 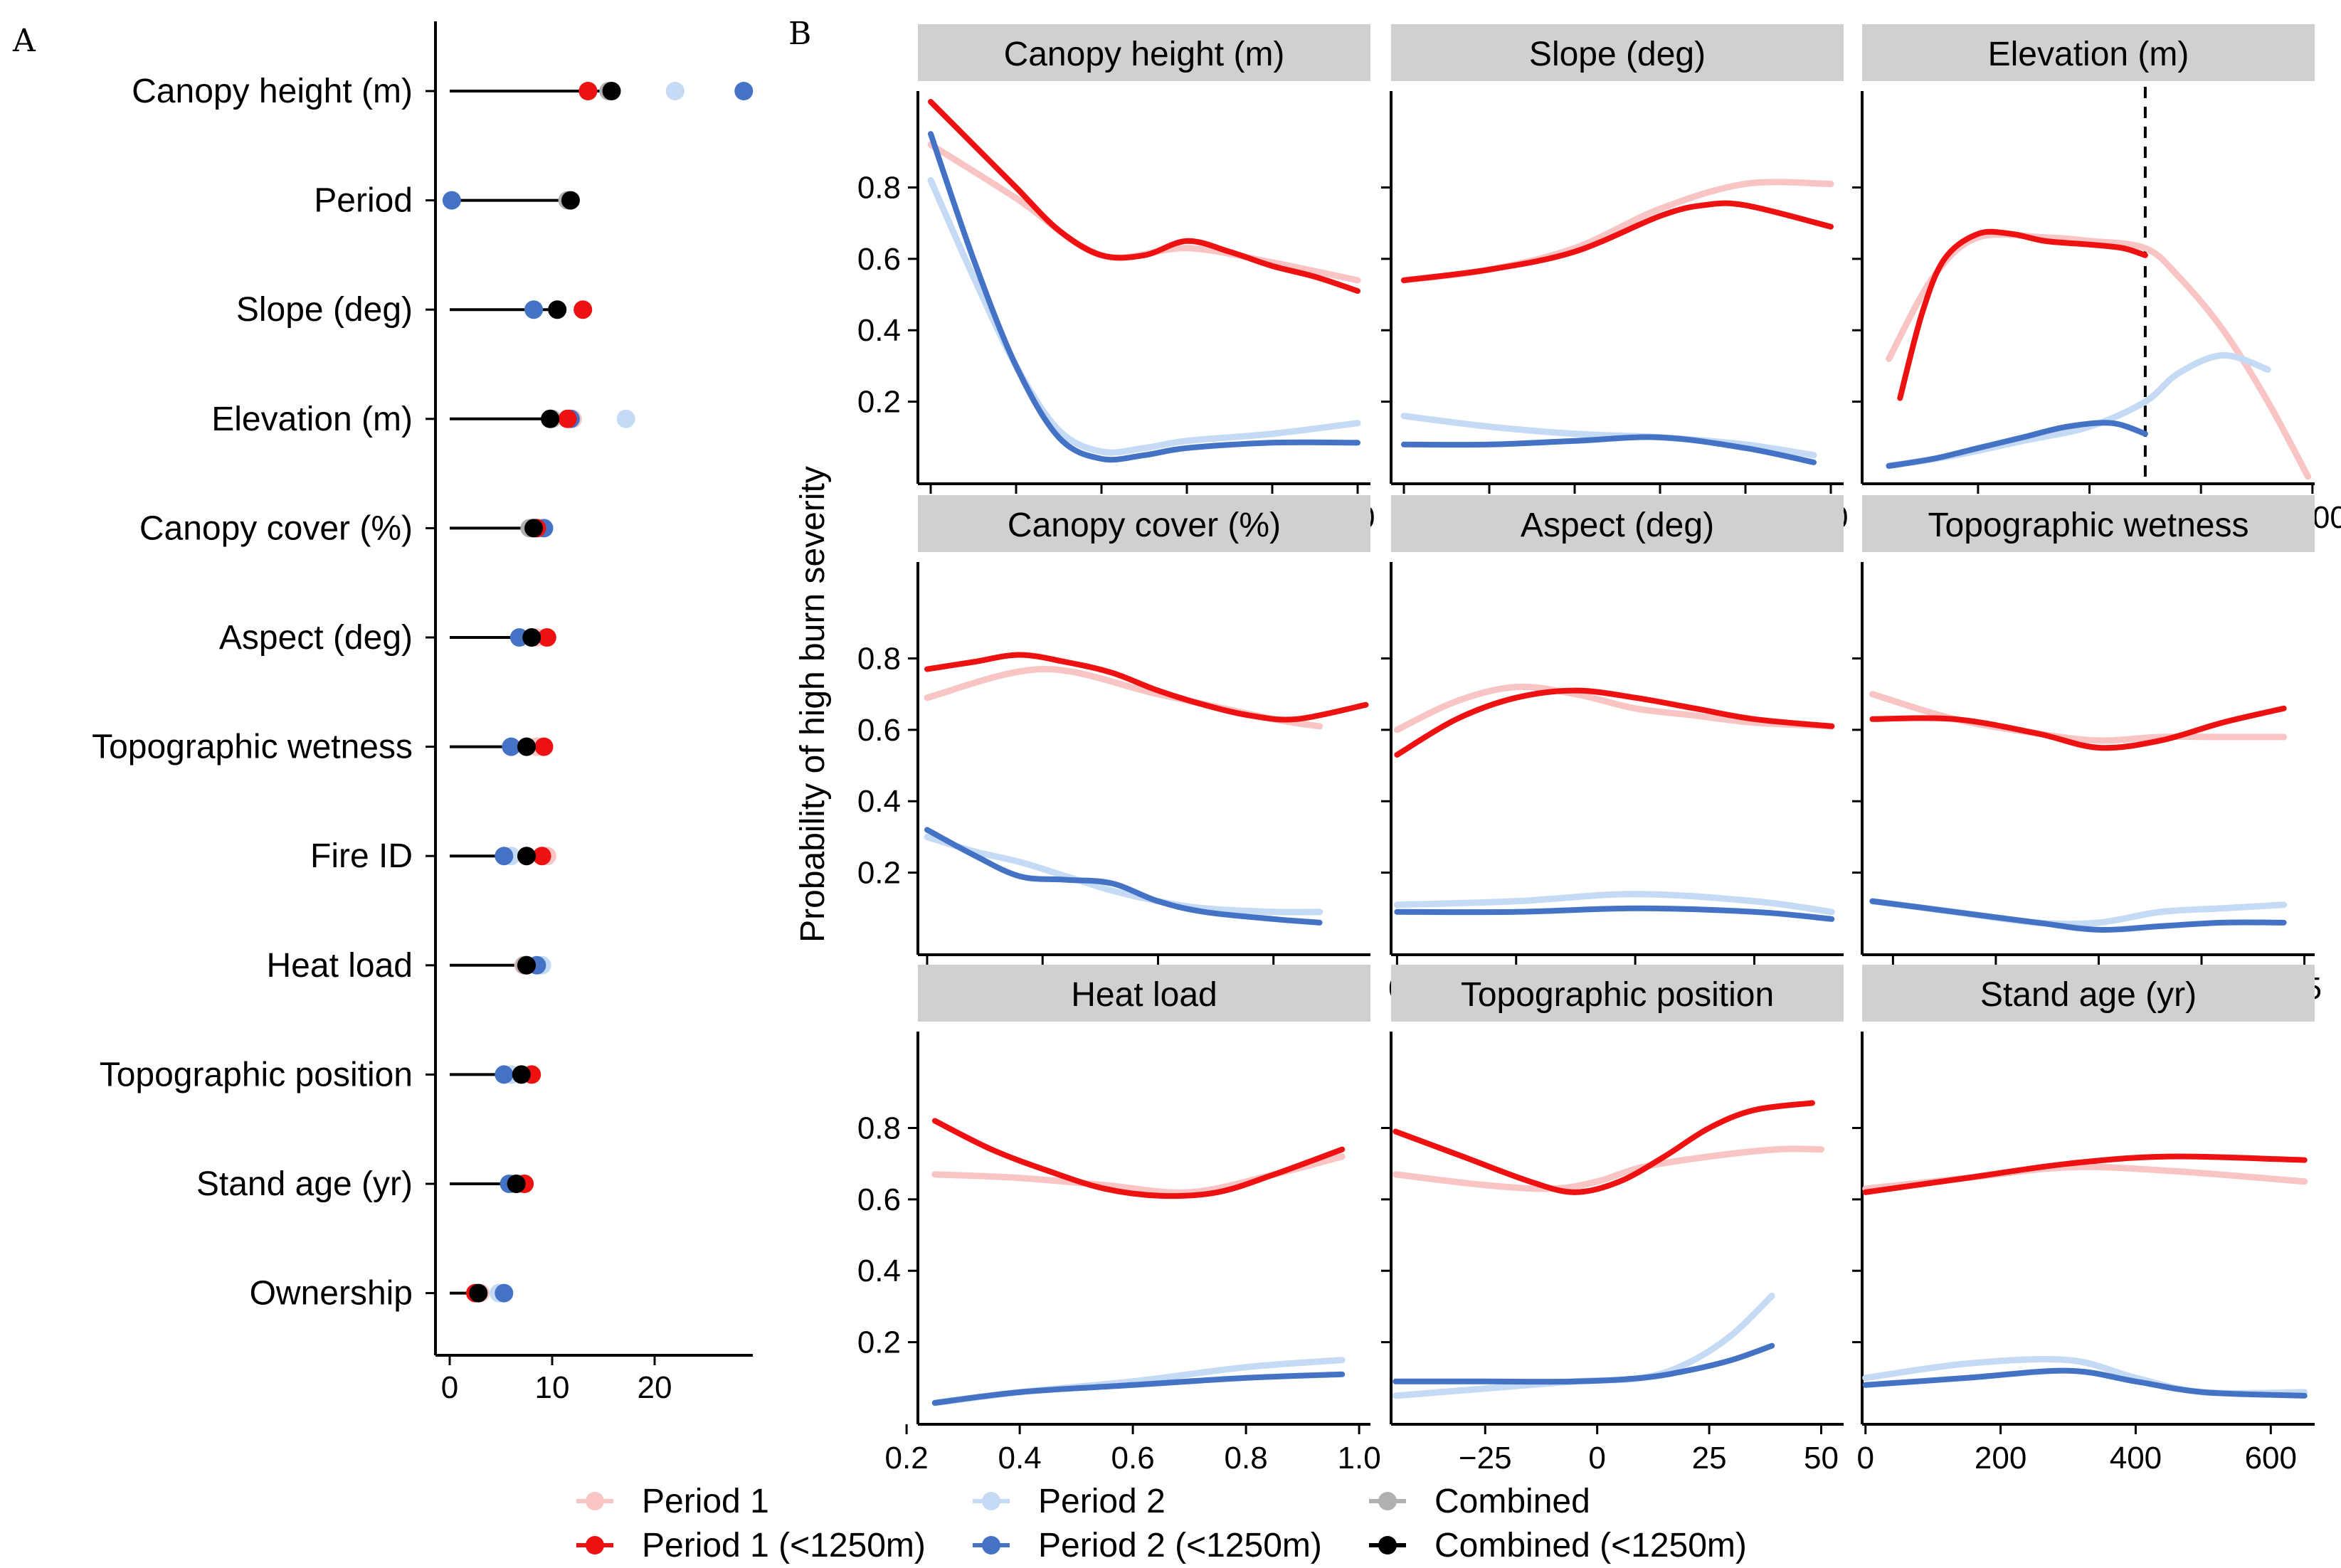 I want to click on facet-x-tick-label: 600, so click(x=2271, y=1458).